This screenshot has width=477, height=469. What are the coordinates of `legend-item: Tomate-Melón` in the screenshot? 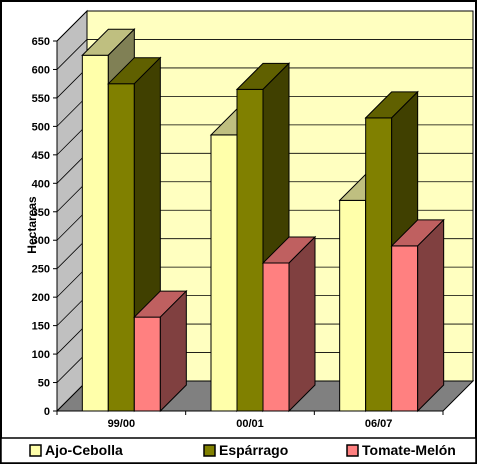 It's located at (401, 450).